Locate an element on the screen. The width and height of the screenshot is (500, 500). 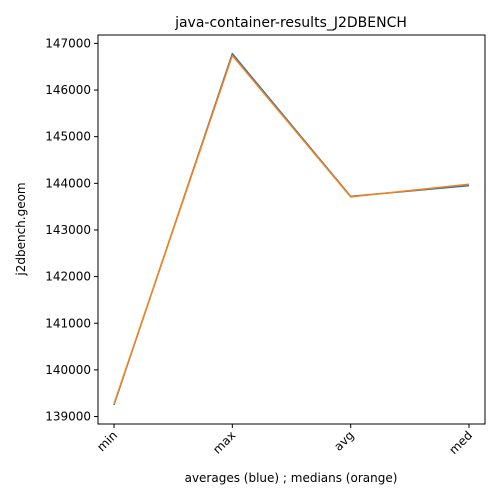
y-tick-label: 142000 is located at coordinates (68, 277).